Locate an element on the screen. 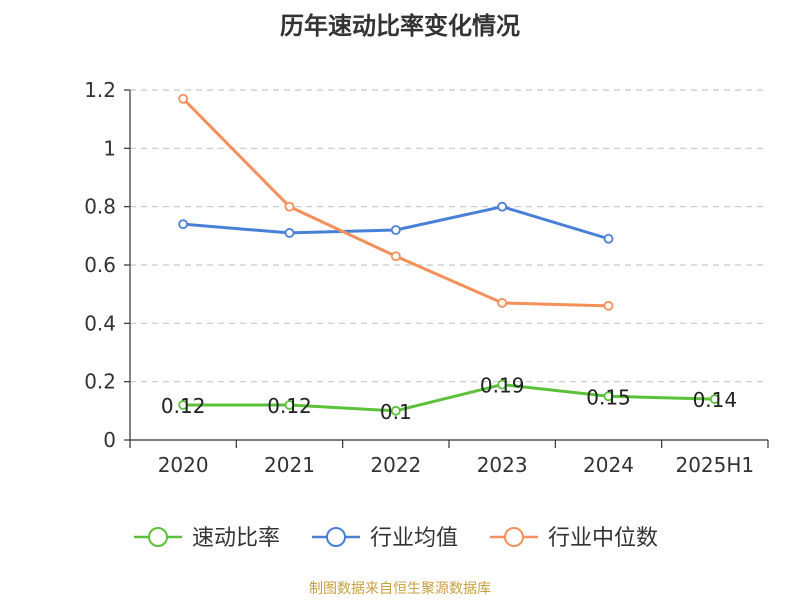  data-label: 0.15 is located at coordinates (608, 397).